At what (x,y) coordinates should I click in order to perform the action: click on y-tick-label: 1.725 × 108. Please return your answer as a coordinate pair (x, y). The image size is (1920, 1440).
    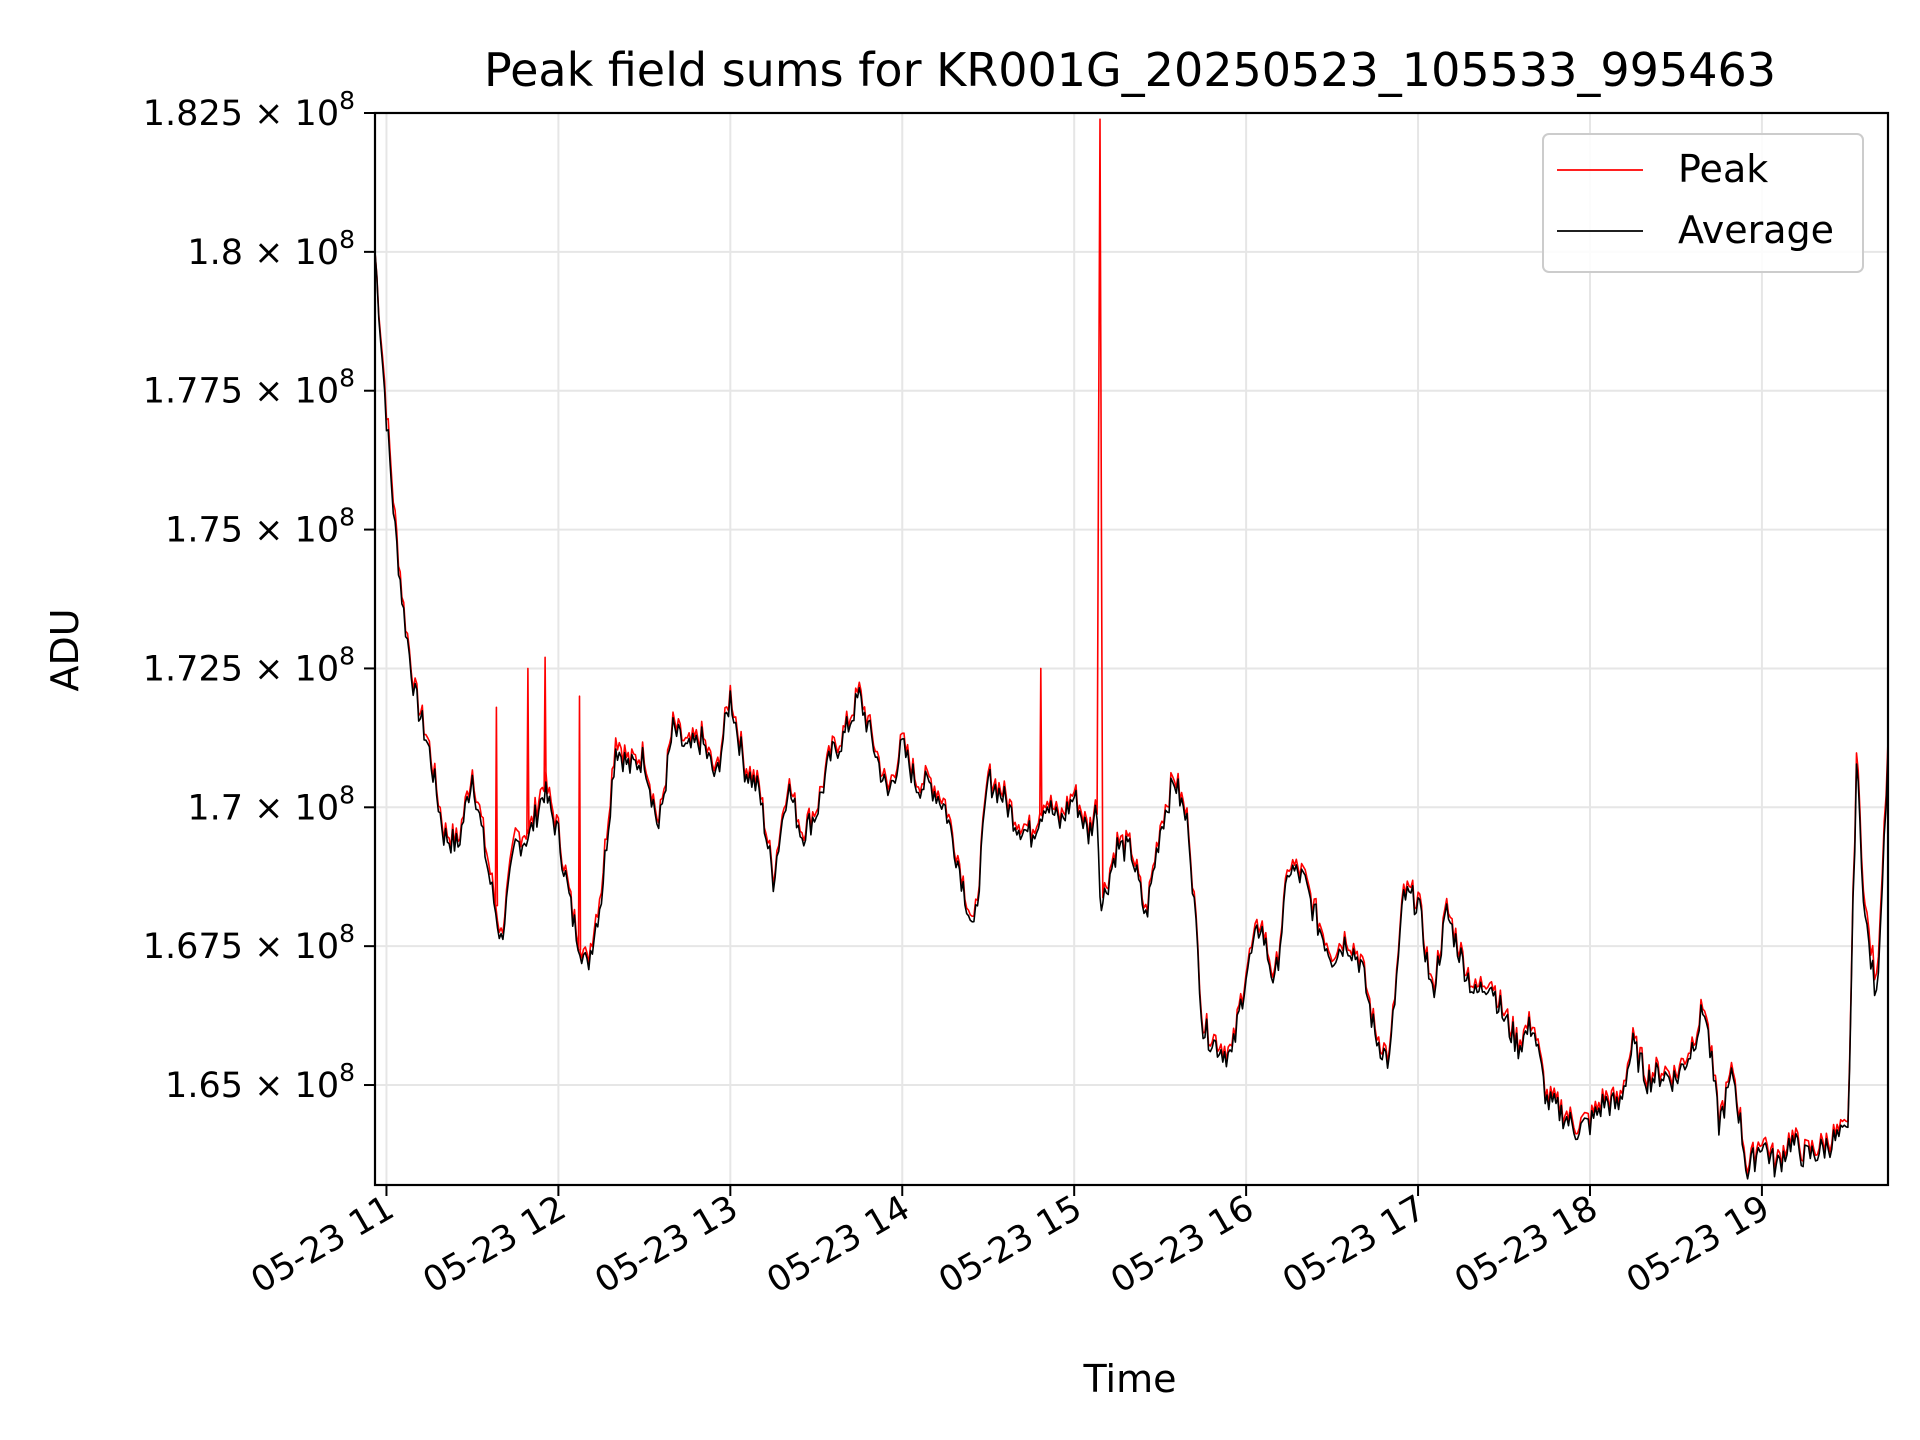
    Looking at the image, I should click on (249, 665).